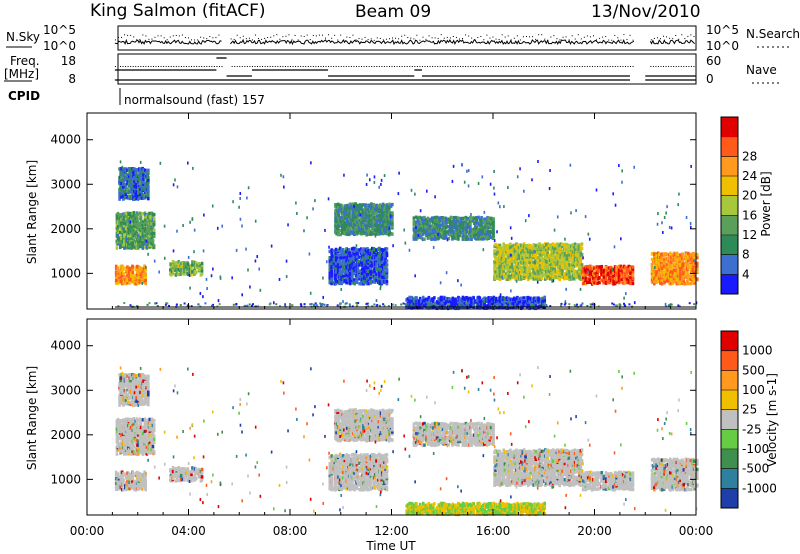 This screenshot has height=554, width=800. Describe the element at coordinates (710, 79) in the screenshot. I see `freq-right-tick-bottom: 0` at that location.